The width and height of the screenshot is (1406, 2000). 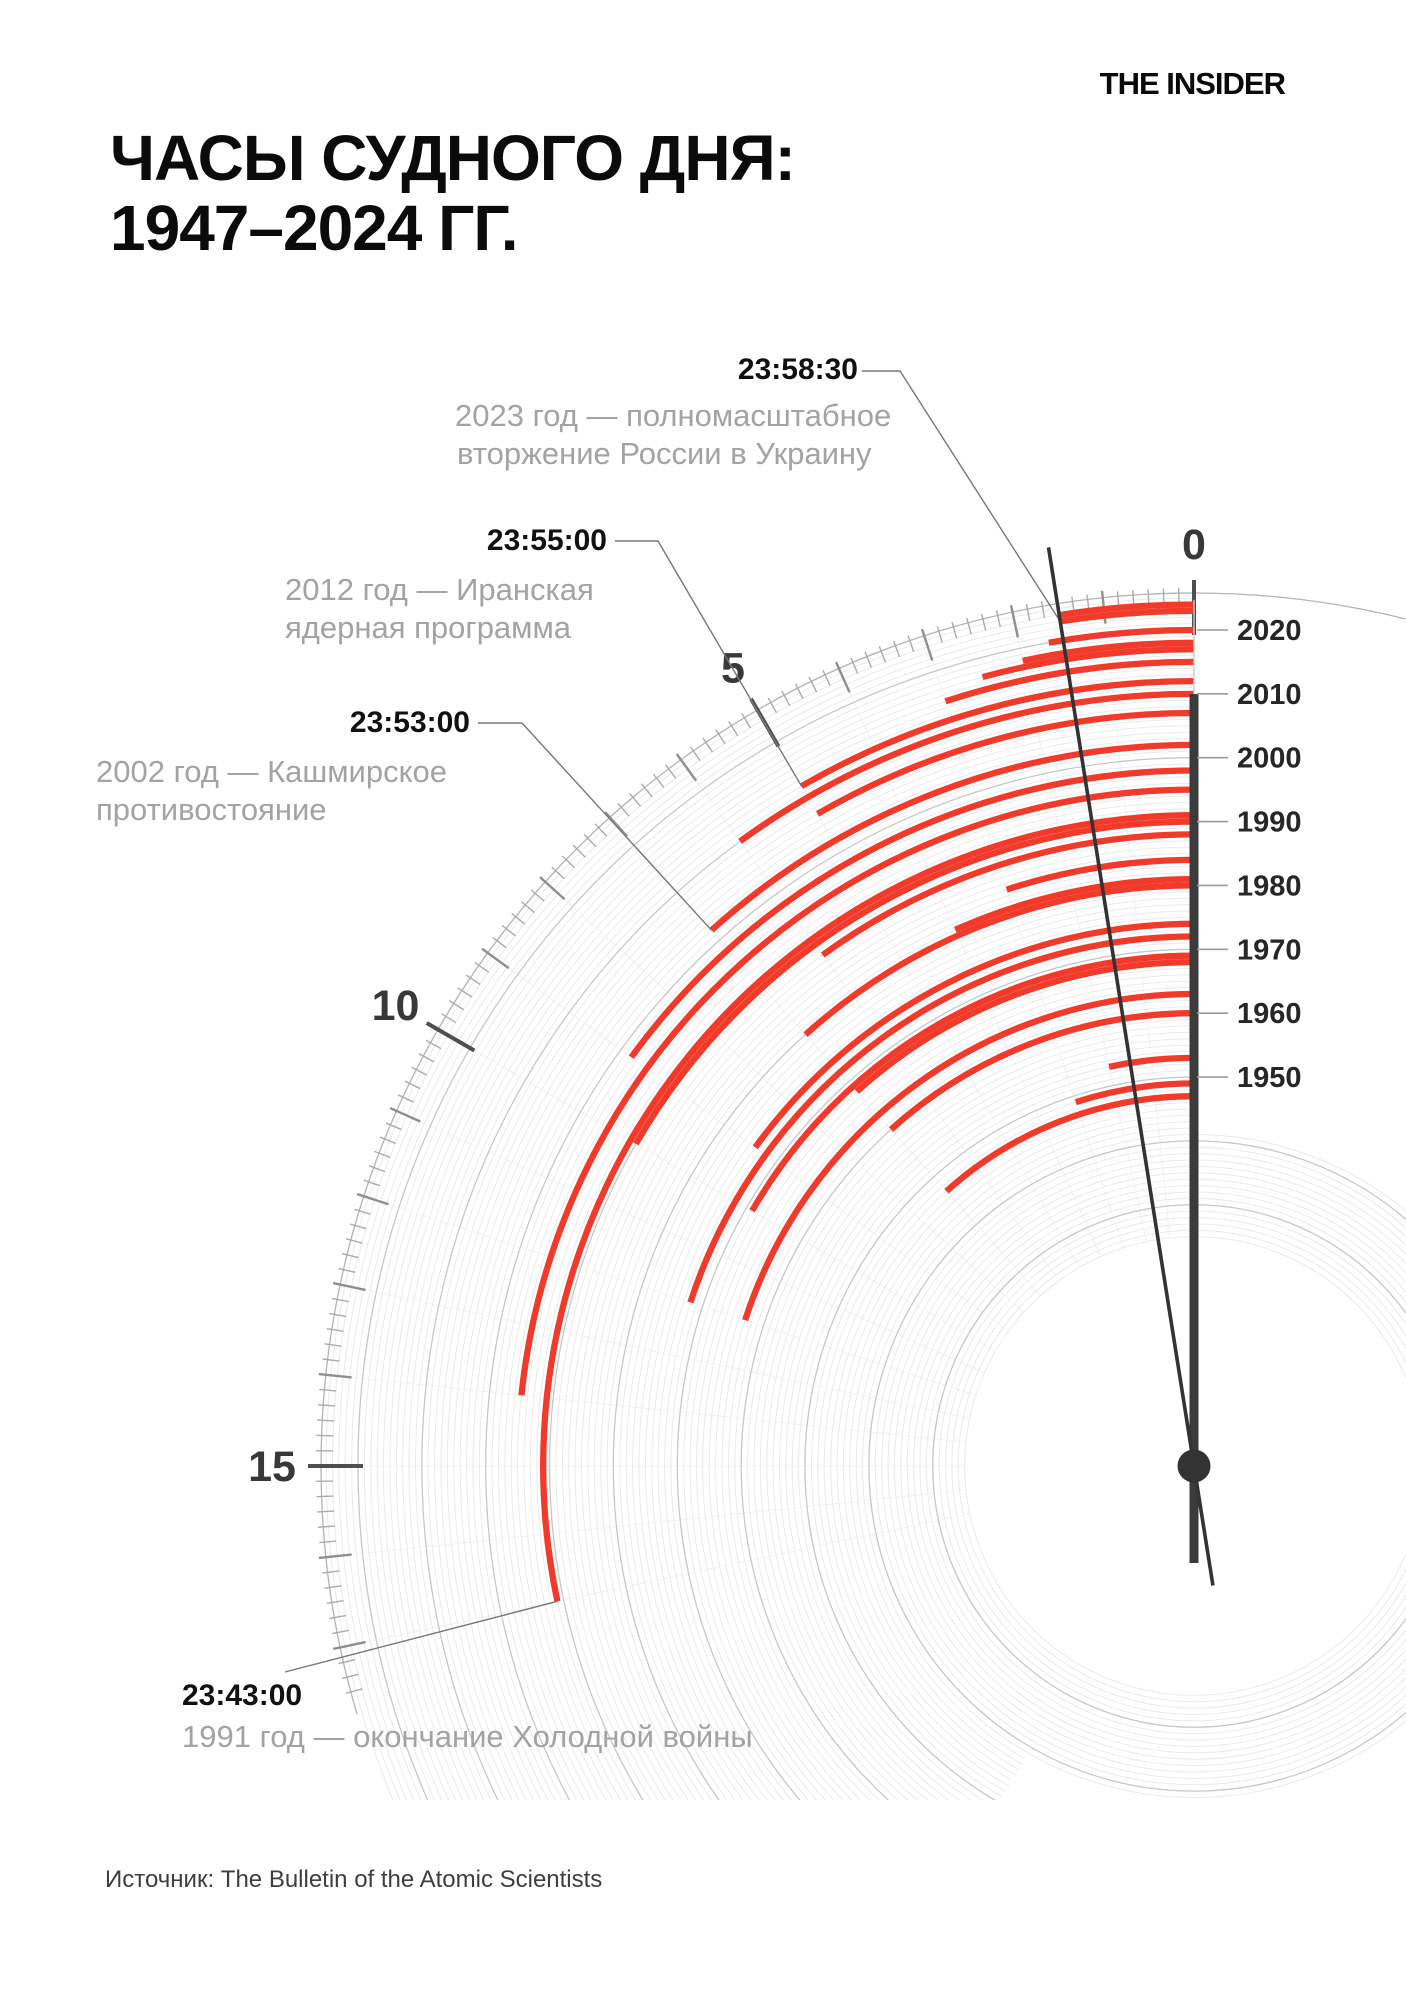 I want to click on callout-time-2023: 23:58:30, so click(x=797, y=369).